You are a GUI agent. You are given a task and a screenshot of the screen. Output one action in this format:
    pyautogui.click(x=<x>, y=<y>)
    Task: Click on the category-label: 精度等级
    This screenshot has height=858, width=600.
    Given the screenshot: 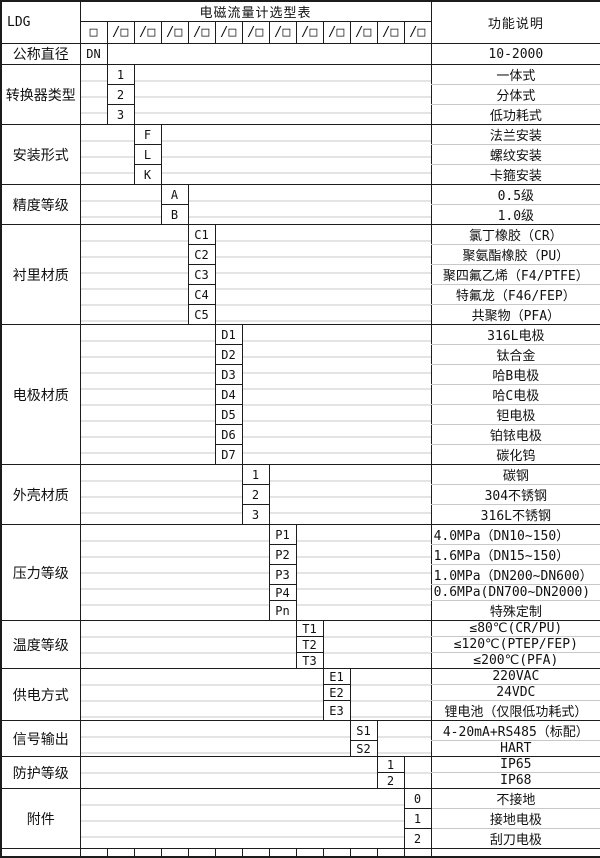 What is the action you would take?
    pyautogui.click(x=41, y=204)
    